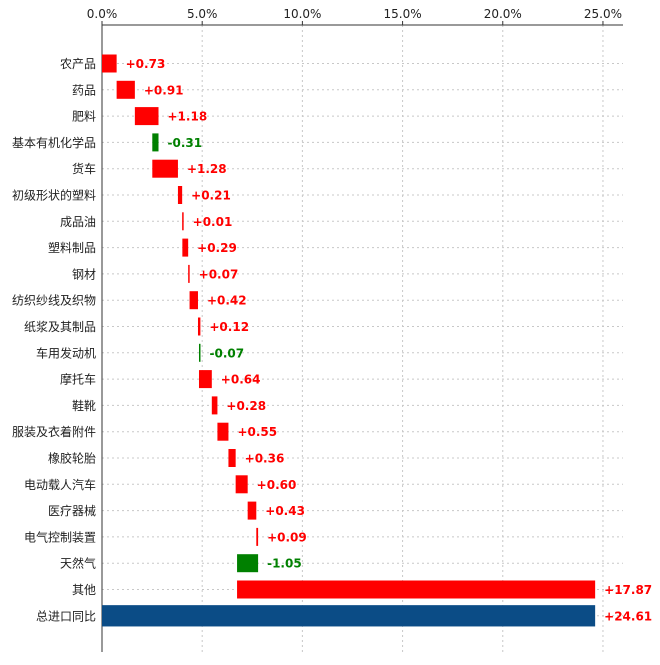 This screenshot has width=660, height=665. I want to click on category-label: 基本有机化学品, so click(54, 142).